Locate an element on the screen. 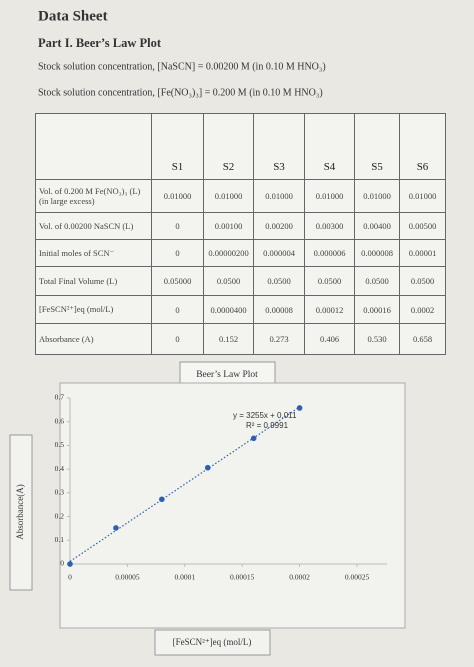 The height and width of the screenshot is (667, 474). column-header: S4 is located at coordinates (329, 146).